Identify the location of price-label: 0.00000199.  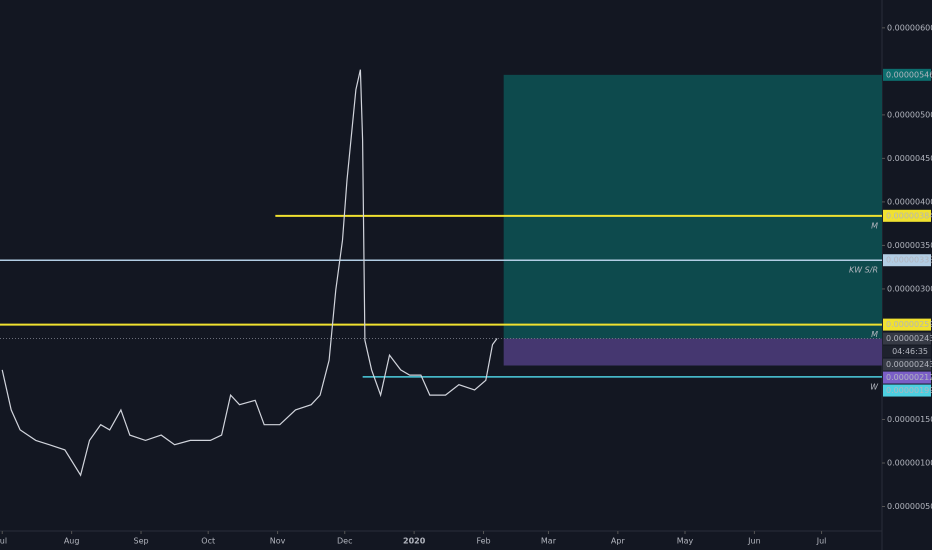
(909, 390).